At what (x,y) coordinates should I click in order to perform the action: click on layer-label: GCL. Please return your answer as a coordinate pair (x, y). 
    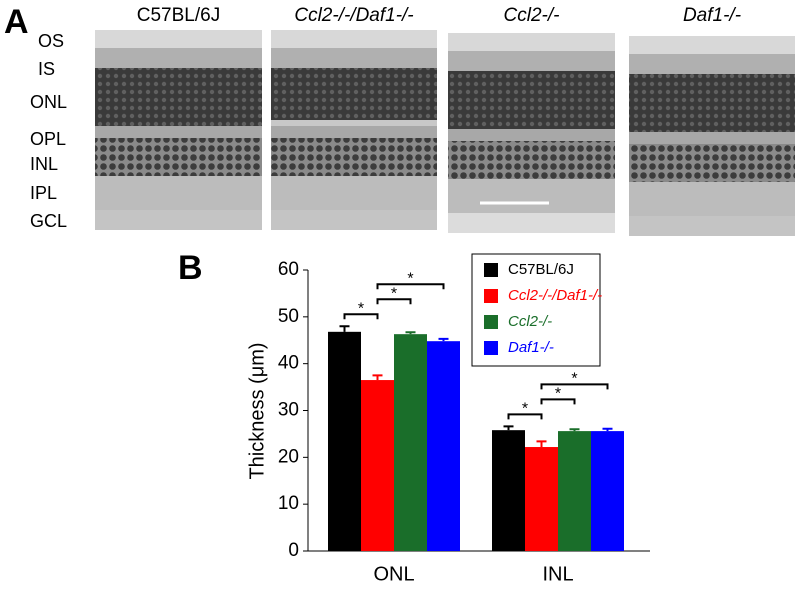
    Looking at the image, I should click on (48, 221).